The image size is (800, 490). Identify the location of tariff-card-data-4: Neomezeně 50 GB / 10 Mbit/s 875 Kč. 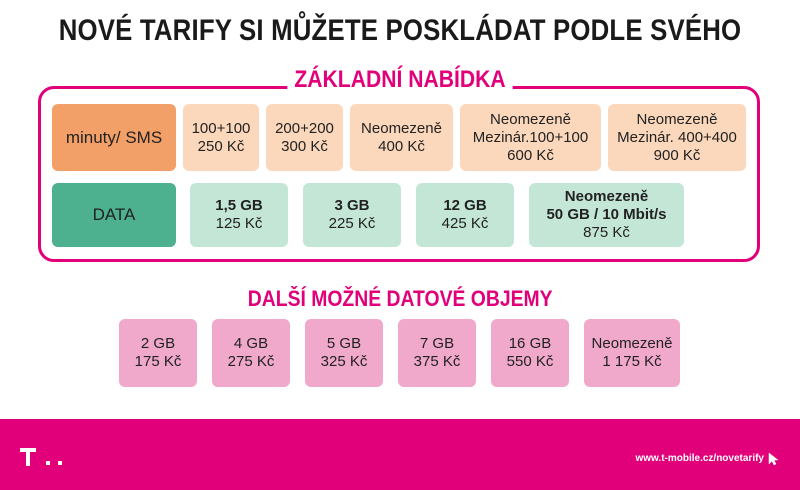
(606, 215).